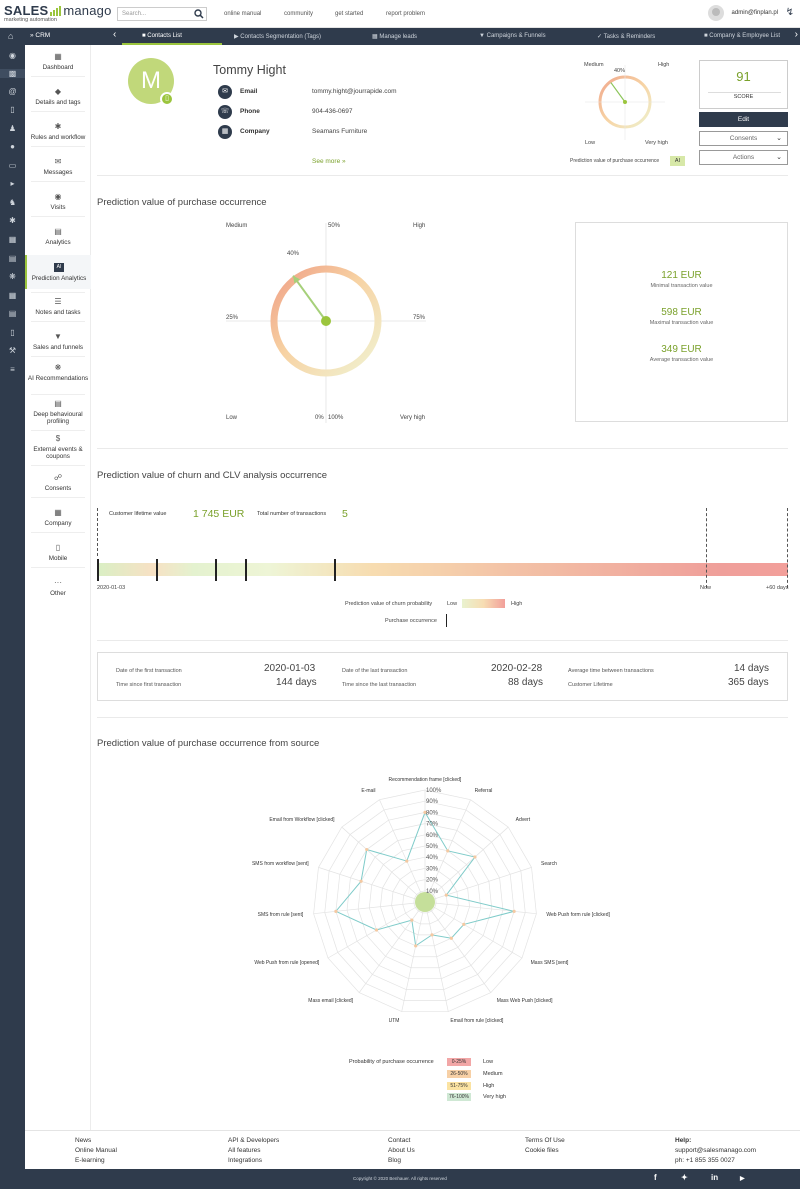 The width and height of the screenshot is (800, 1189). Describe the element at coordinates (83, 1140) in the screenshot. I see `footer-link: News` at that location.